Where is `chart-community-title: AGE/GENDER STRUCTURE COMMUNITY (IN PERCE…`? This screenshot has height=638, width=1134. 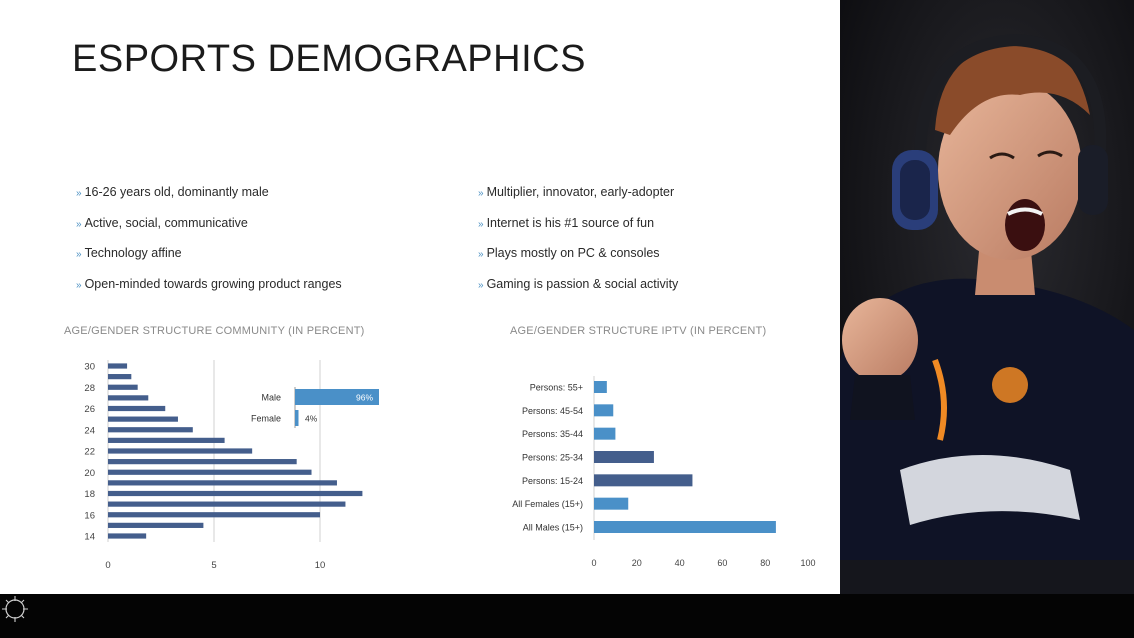
chart-community-title: AGE/GENDER STRUCTURE COMMUNITY (IN PERCE… is located at coordinates (214, 331).